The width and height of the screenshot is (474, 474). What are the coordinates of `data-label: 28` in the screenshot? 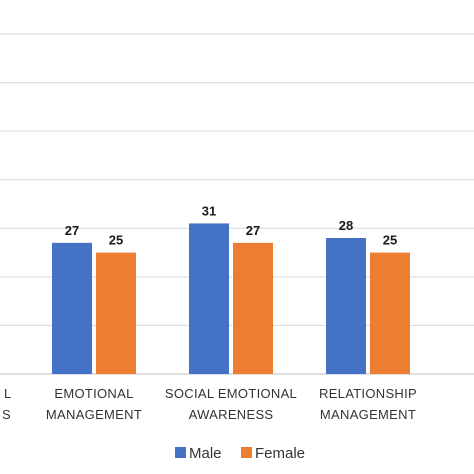 It's located at (346, 225).